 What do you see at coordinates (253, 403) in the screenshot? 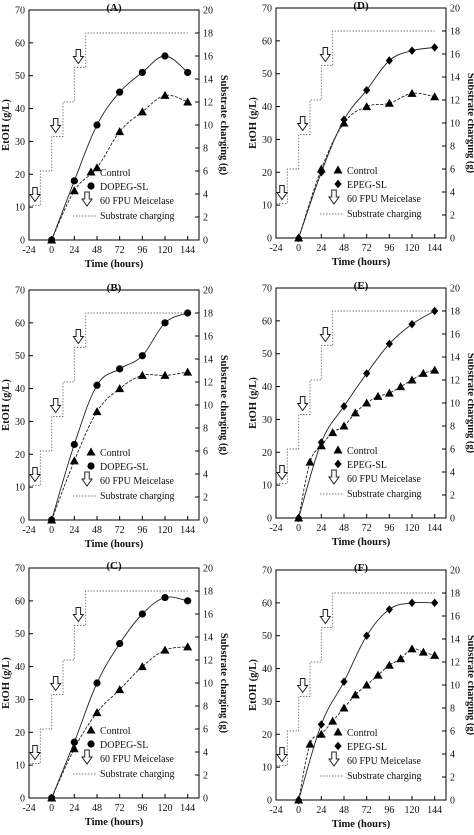
I see `y-axis-label: EtOH (g/L)` at bounding box center [253, 403].